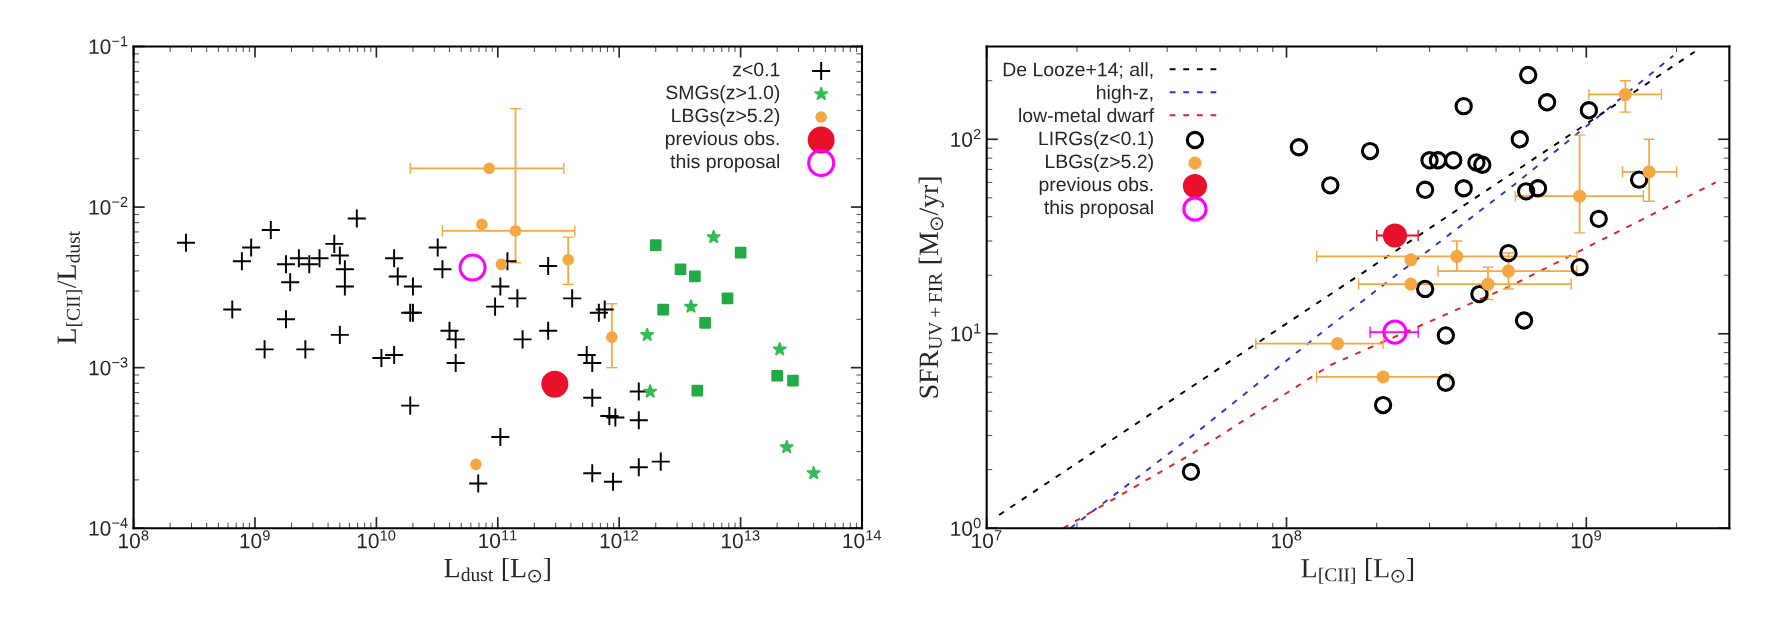 This screenshot has height=620, width=1781. What do you see at coordinates (966, 332) in the screenshot?
I see `y-tick-label: 10$^{1}$` at bounding box center [966, 332].